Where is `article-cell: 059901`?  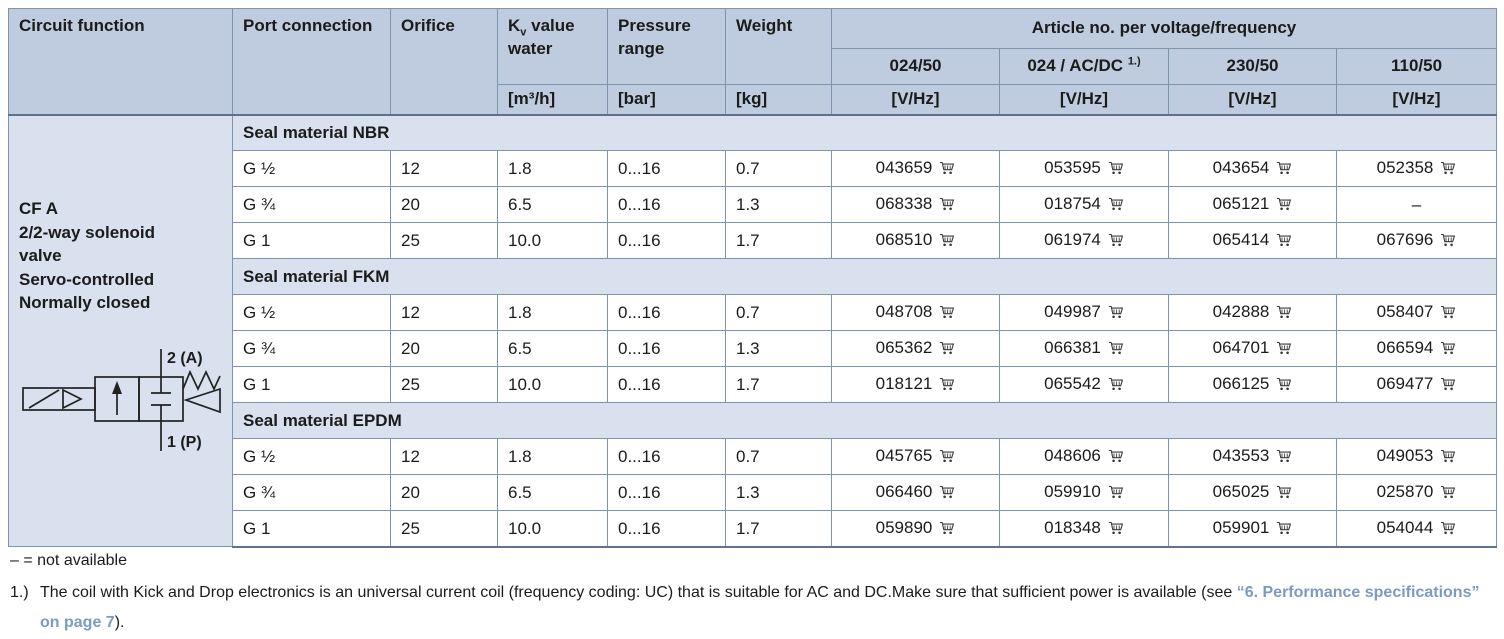 article-cell: 059901 is located at coordinates (1252, 529).